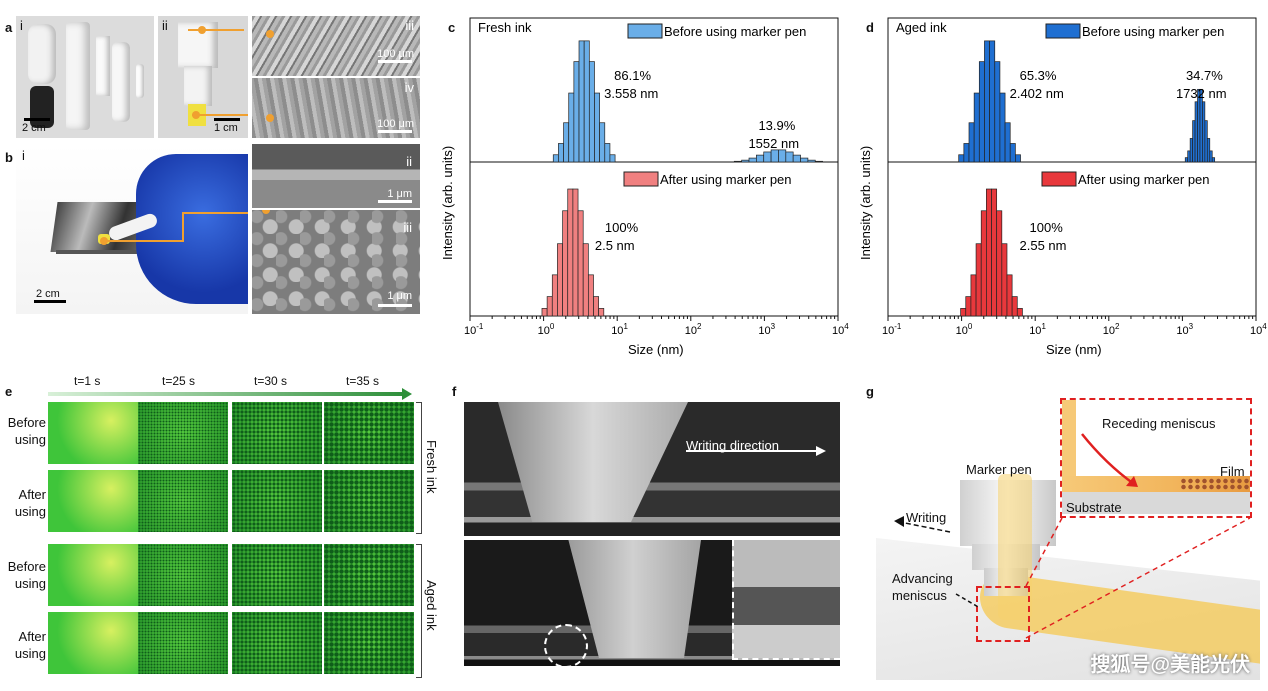  Describe the element at coordinates (226, 128) in the screenshot. I see `scale-bar-a-ii: 1 cm` at that location.